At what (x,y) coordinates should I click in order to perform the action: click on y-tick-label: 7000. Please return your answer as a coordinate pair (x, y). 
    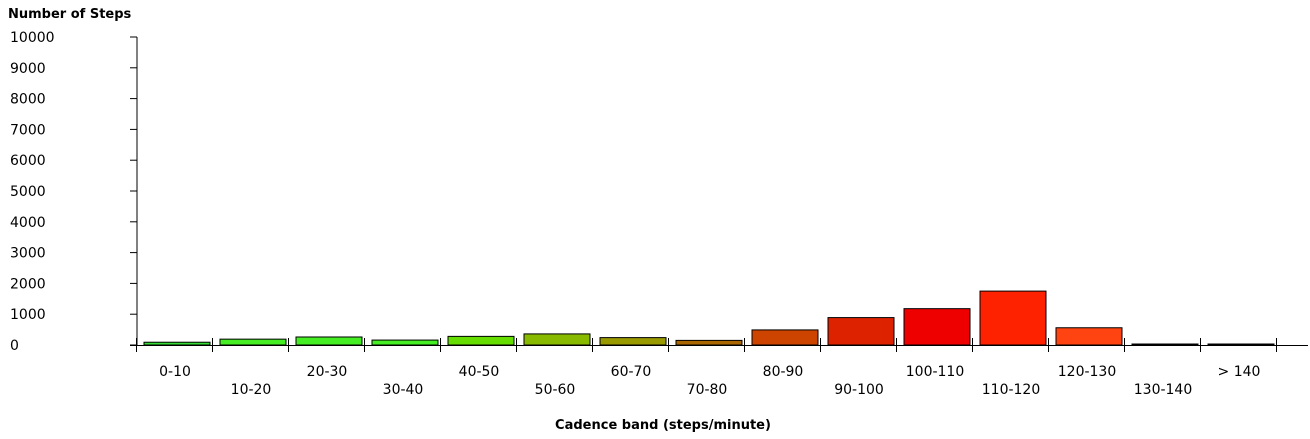
    Looking at the image, I should click on (28, 130).